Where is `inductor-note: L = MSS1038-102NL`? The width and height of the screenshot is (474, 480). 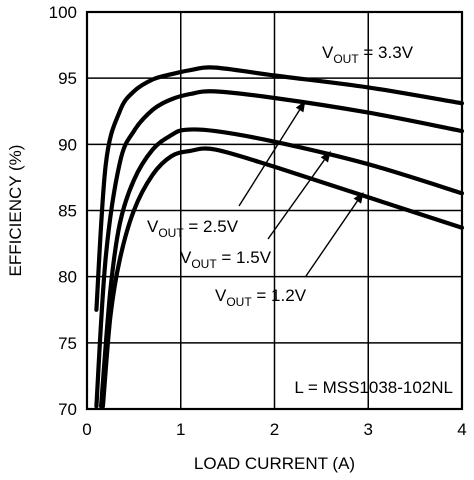
inductor-note: L = MSS1038-102NL is located at coordinates (373, 387).